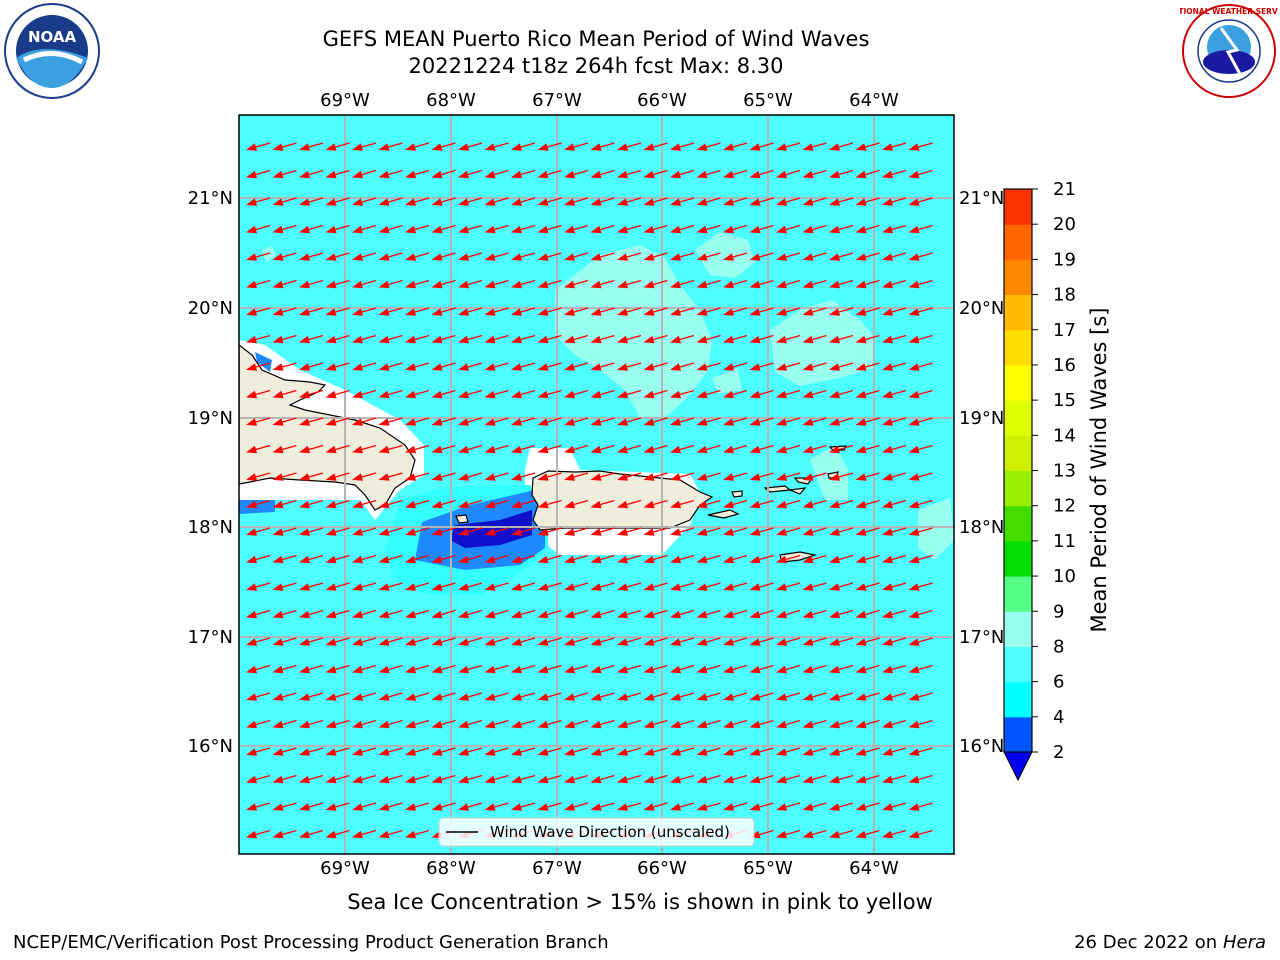 Image resolution: width=1280 pixels, height=960 pixels. What do you see at coordinates (1058, 752) in the screenshot?
I see `colorbar-tick-label: 2` at bounding box center [1058, 752].